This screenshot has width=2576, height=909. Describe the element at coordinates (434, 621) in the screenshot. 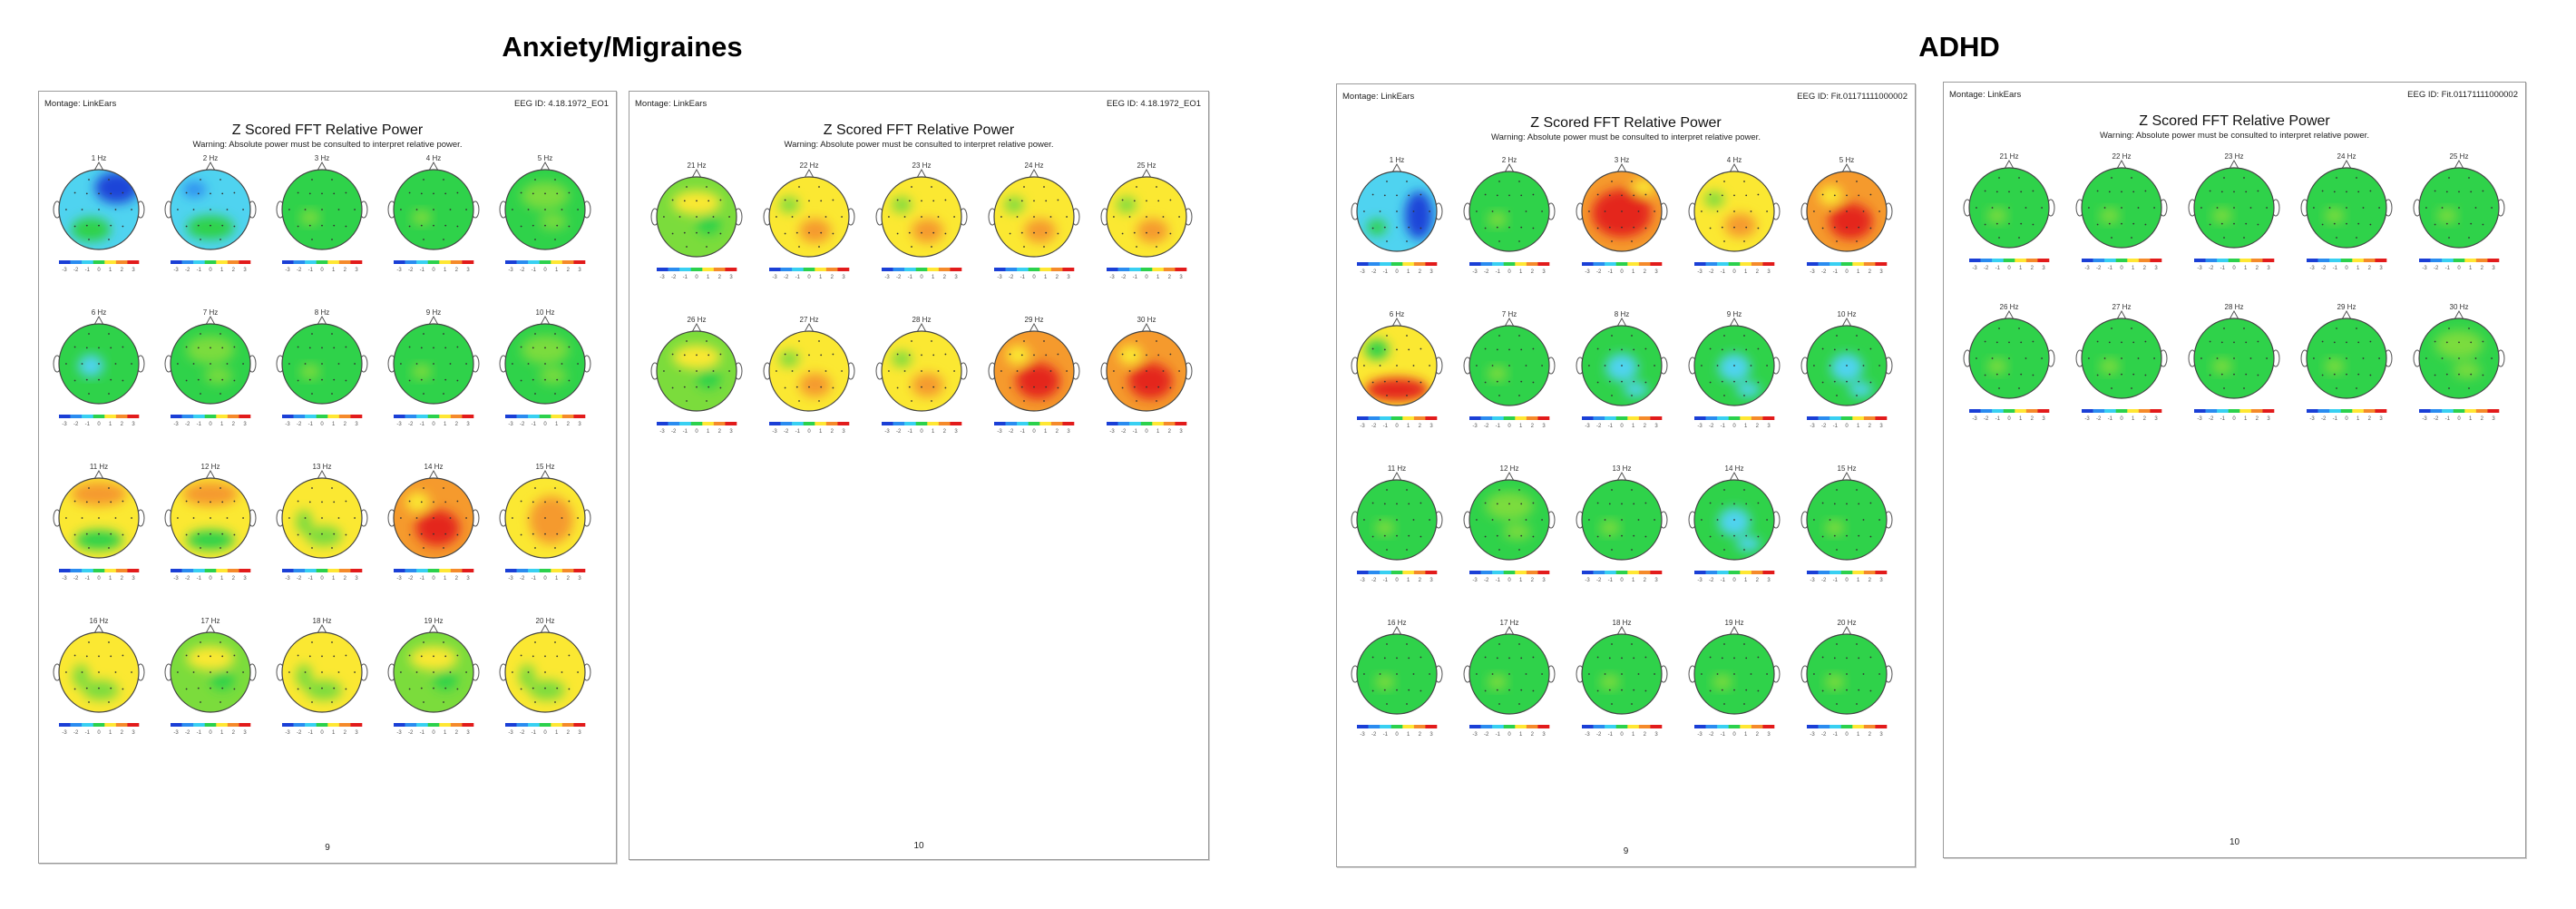

I see `frequency-label: 19 Hz` at that location.